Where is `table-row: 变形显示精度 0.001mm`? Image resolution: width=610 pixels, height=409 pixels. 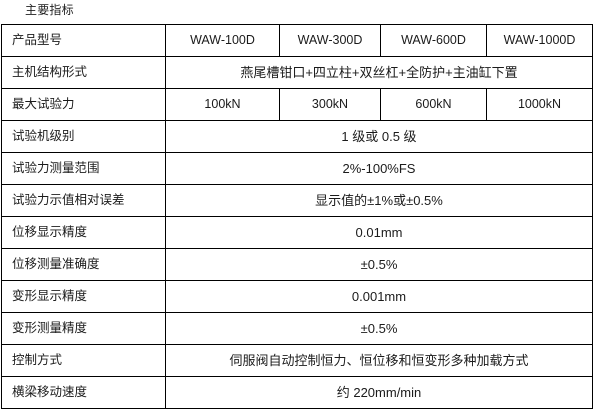
table-row: 变形显示精度 0.001mm is located at coordinates (297, 296).